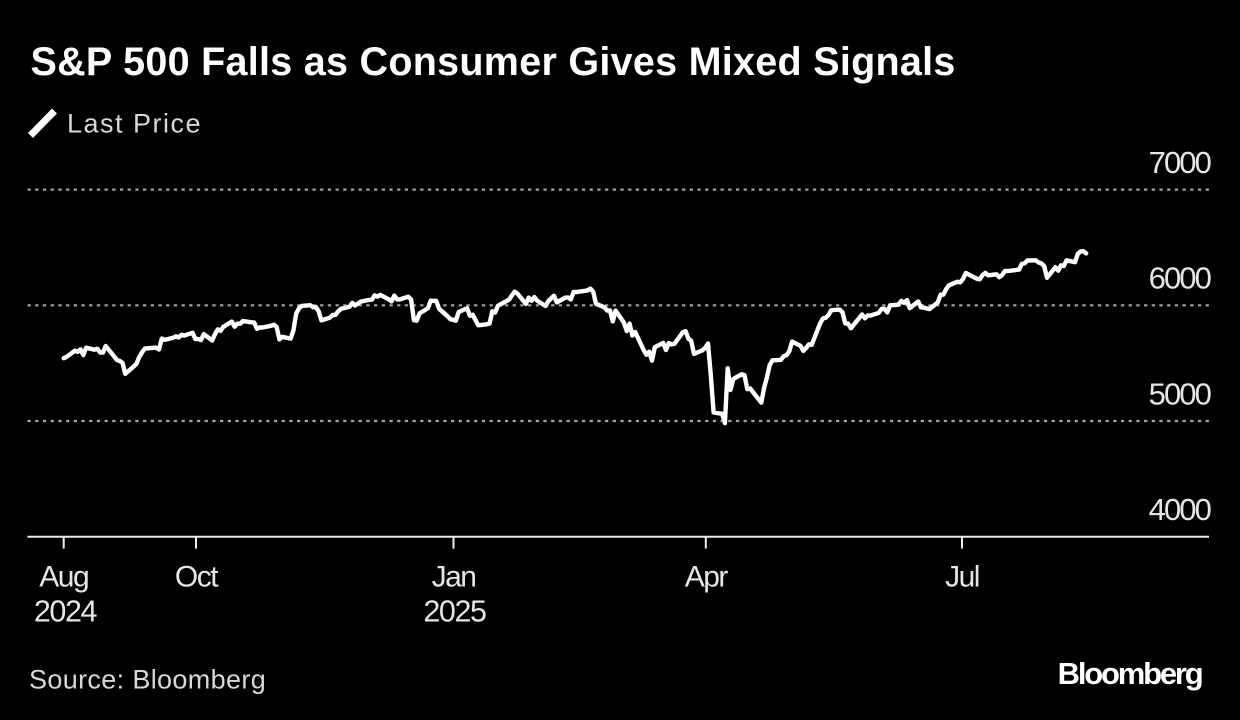 This screenshot has width=1240, height=720. I want to click on svg-text: Jul, so click(962, 577).